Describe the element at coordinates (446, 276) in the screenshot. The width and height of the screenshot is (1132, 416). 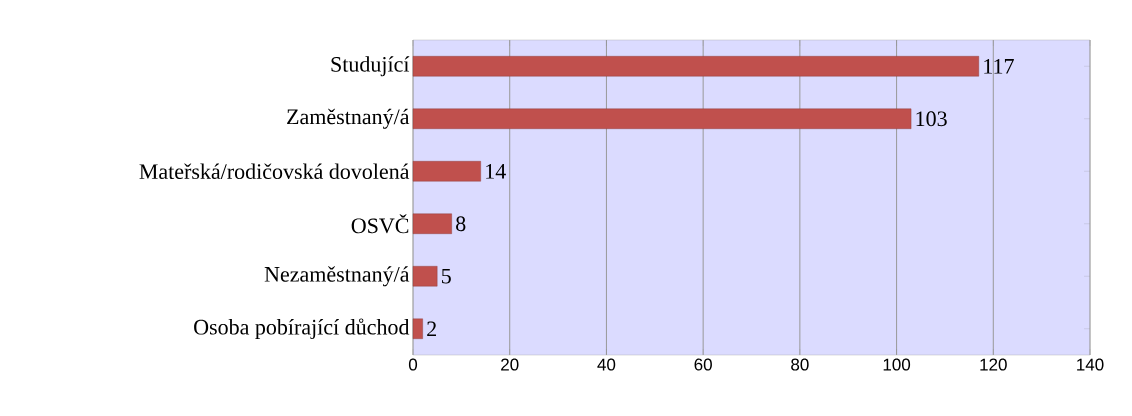
I see `data-label: 5` at that location.